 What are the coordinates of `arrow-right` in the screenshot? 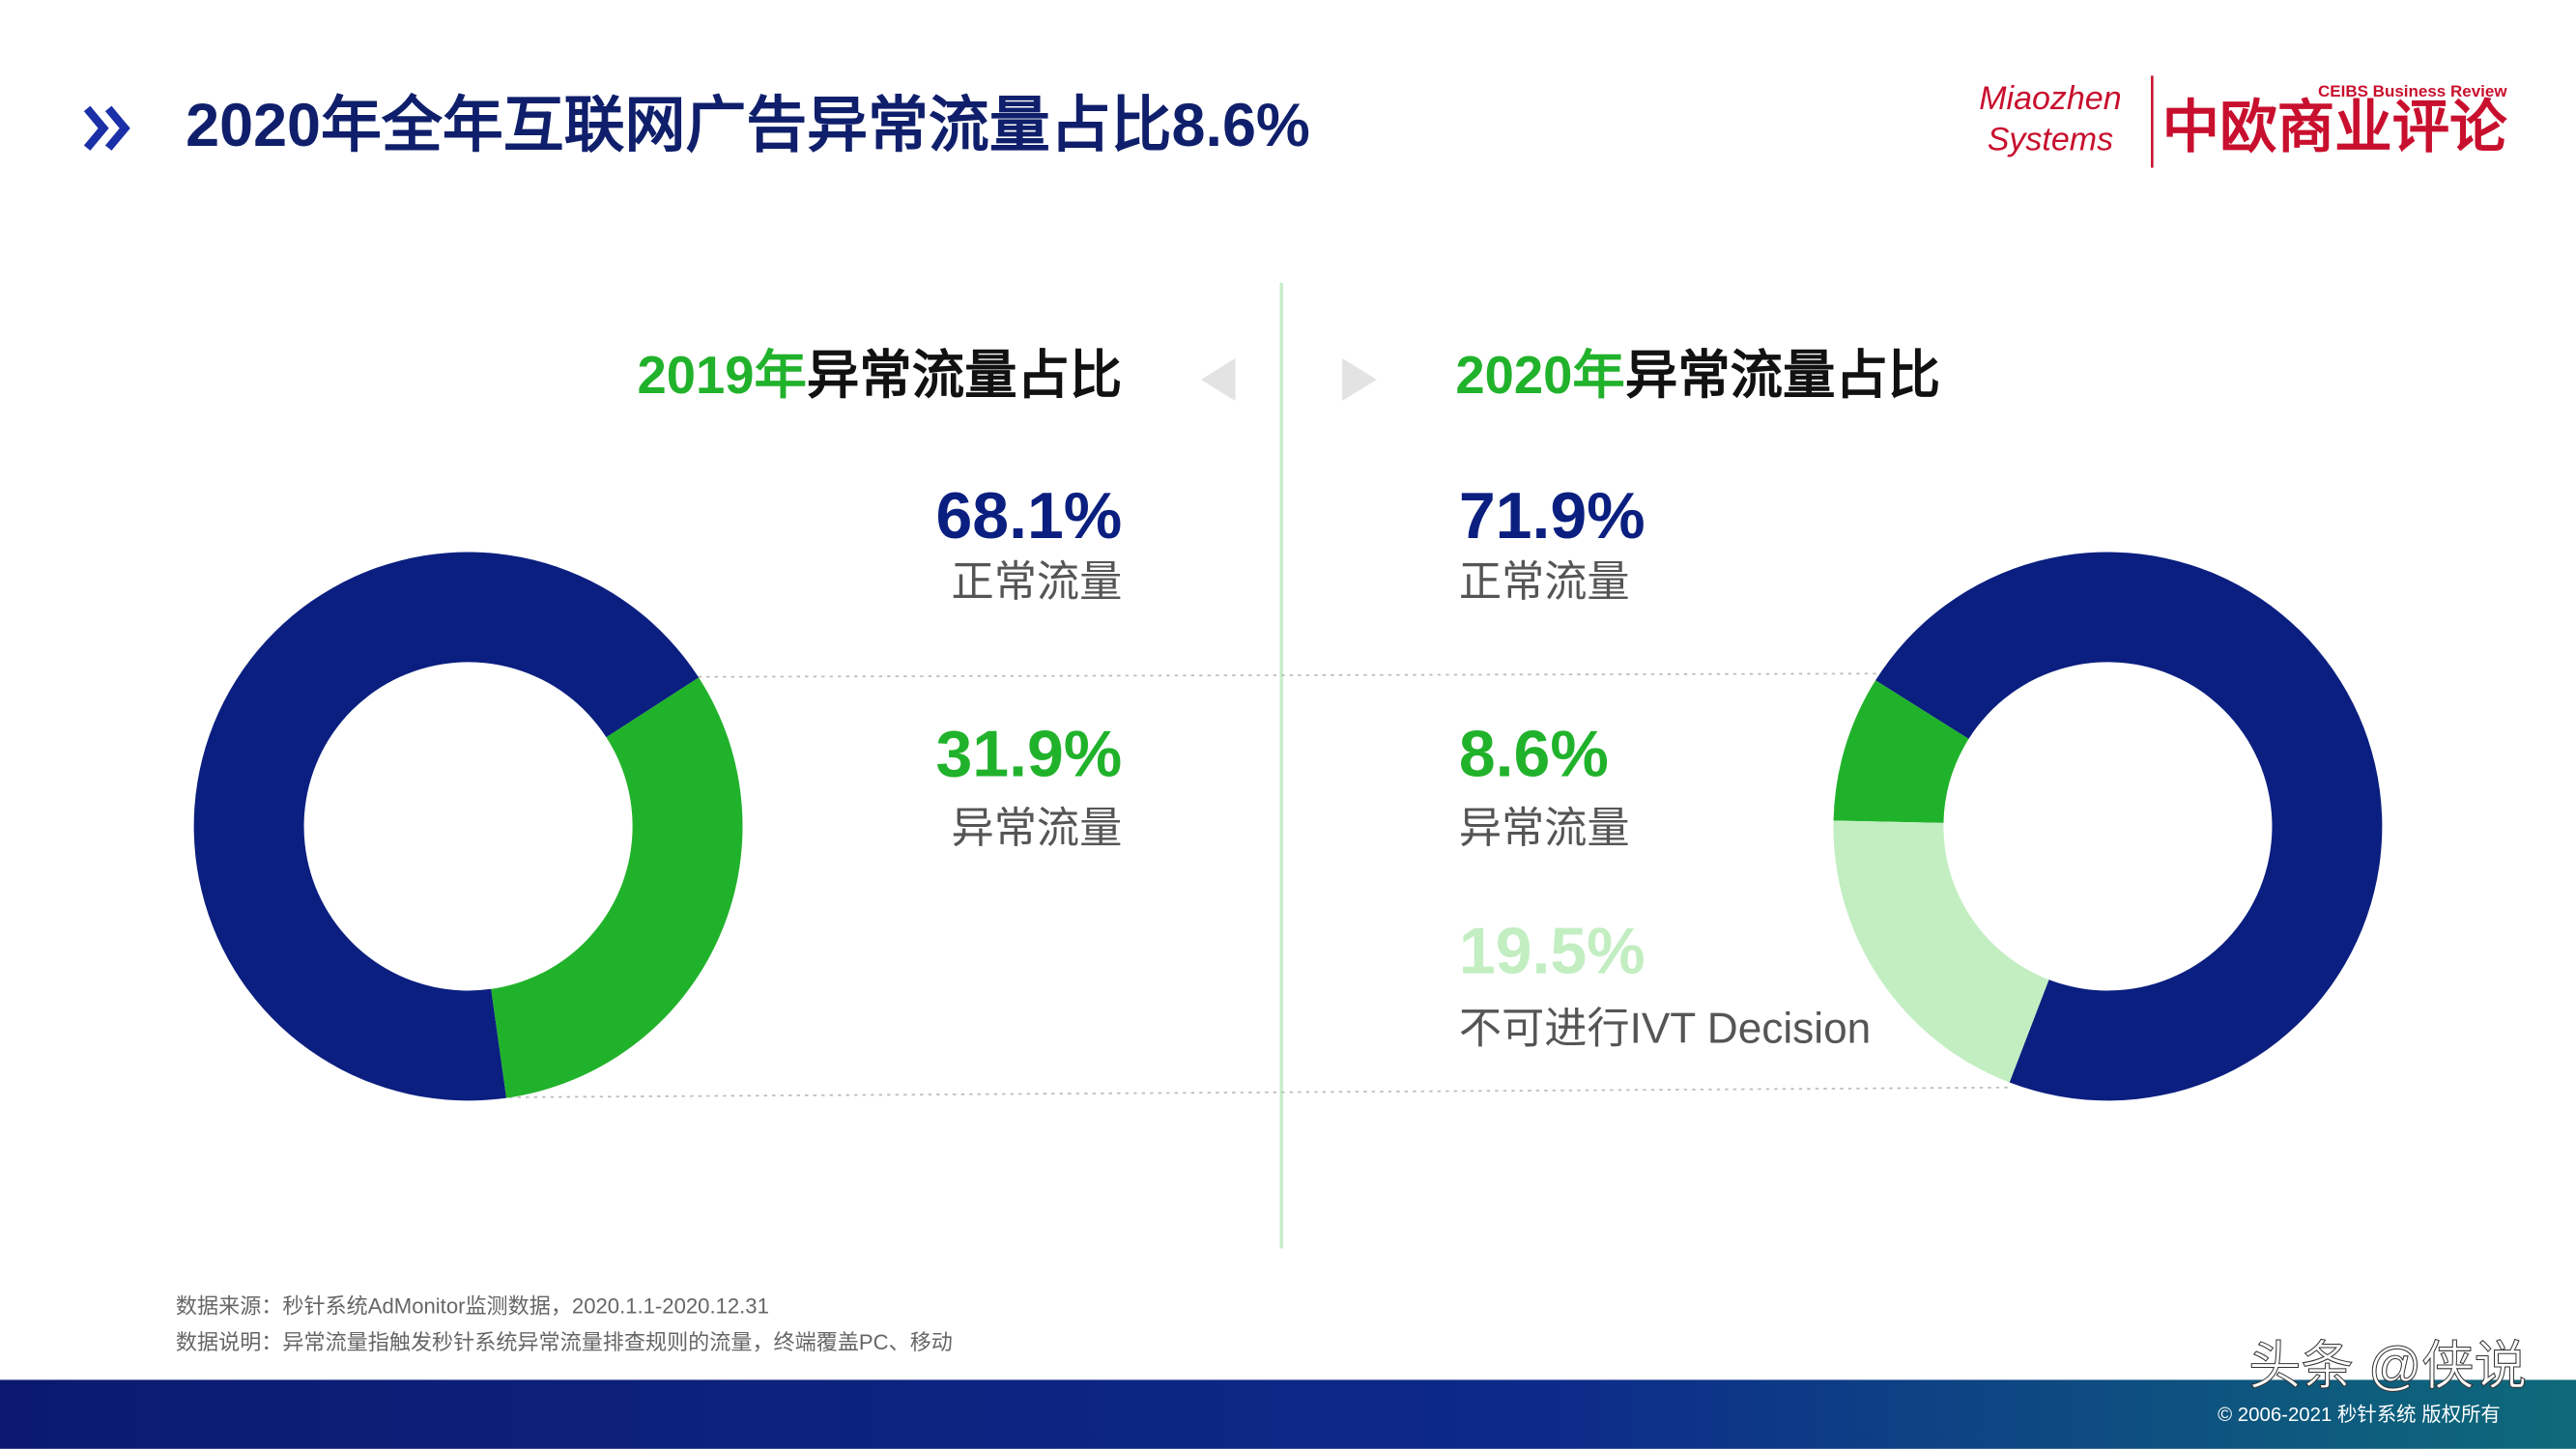 It's located at (1360, 379).